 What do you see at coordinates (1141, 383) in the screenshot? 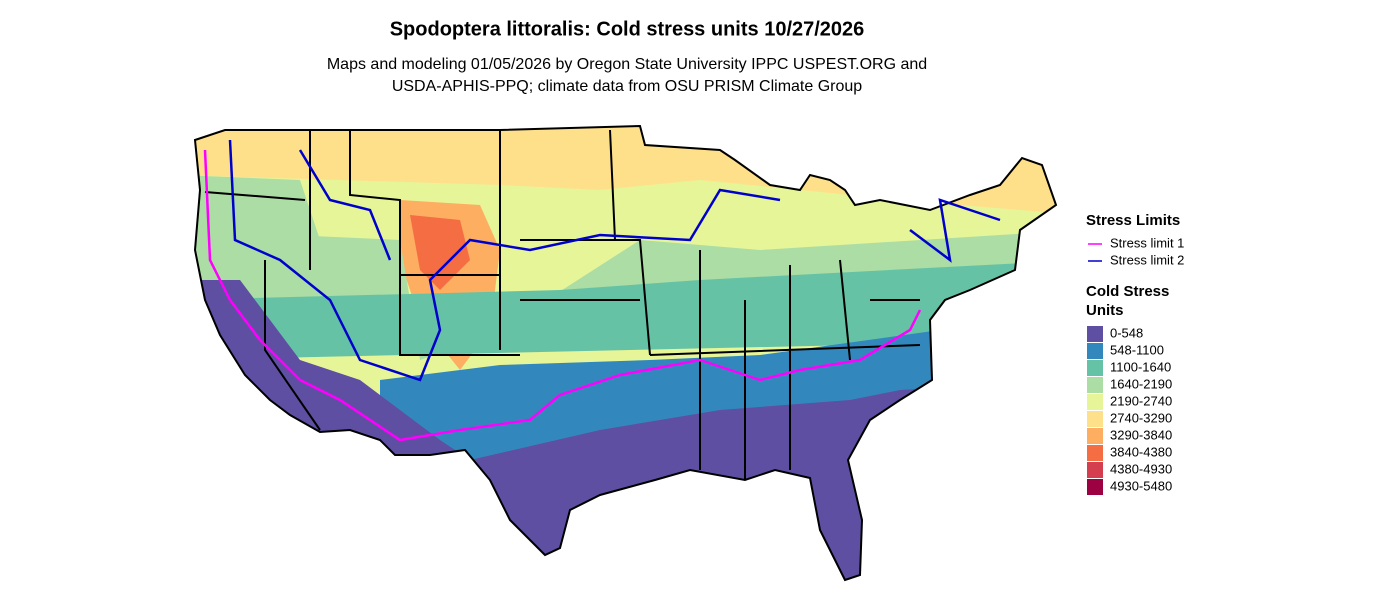
I see `legend-label: 1640-2190` at bounding box center [1141, 383].